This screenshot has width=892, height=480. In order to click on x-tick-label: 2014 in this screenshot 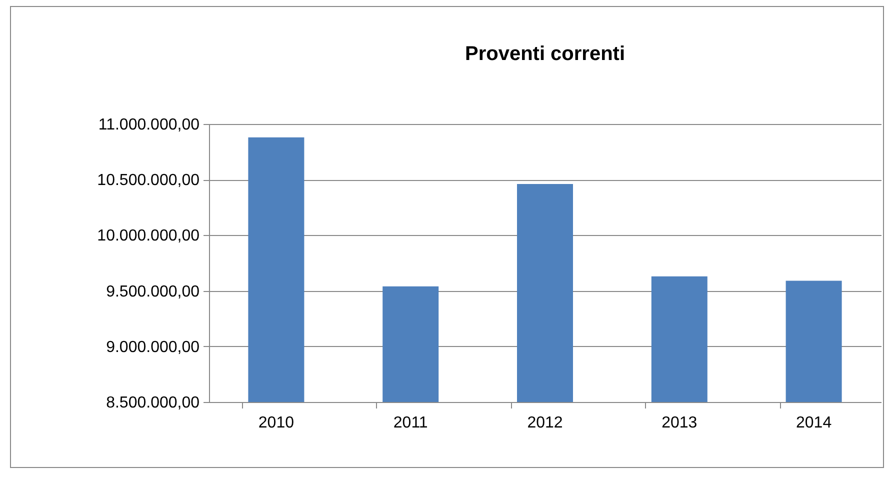, I will do `click(814, 423)`.